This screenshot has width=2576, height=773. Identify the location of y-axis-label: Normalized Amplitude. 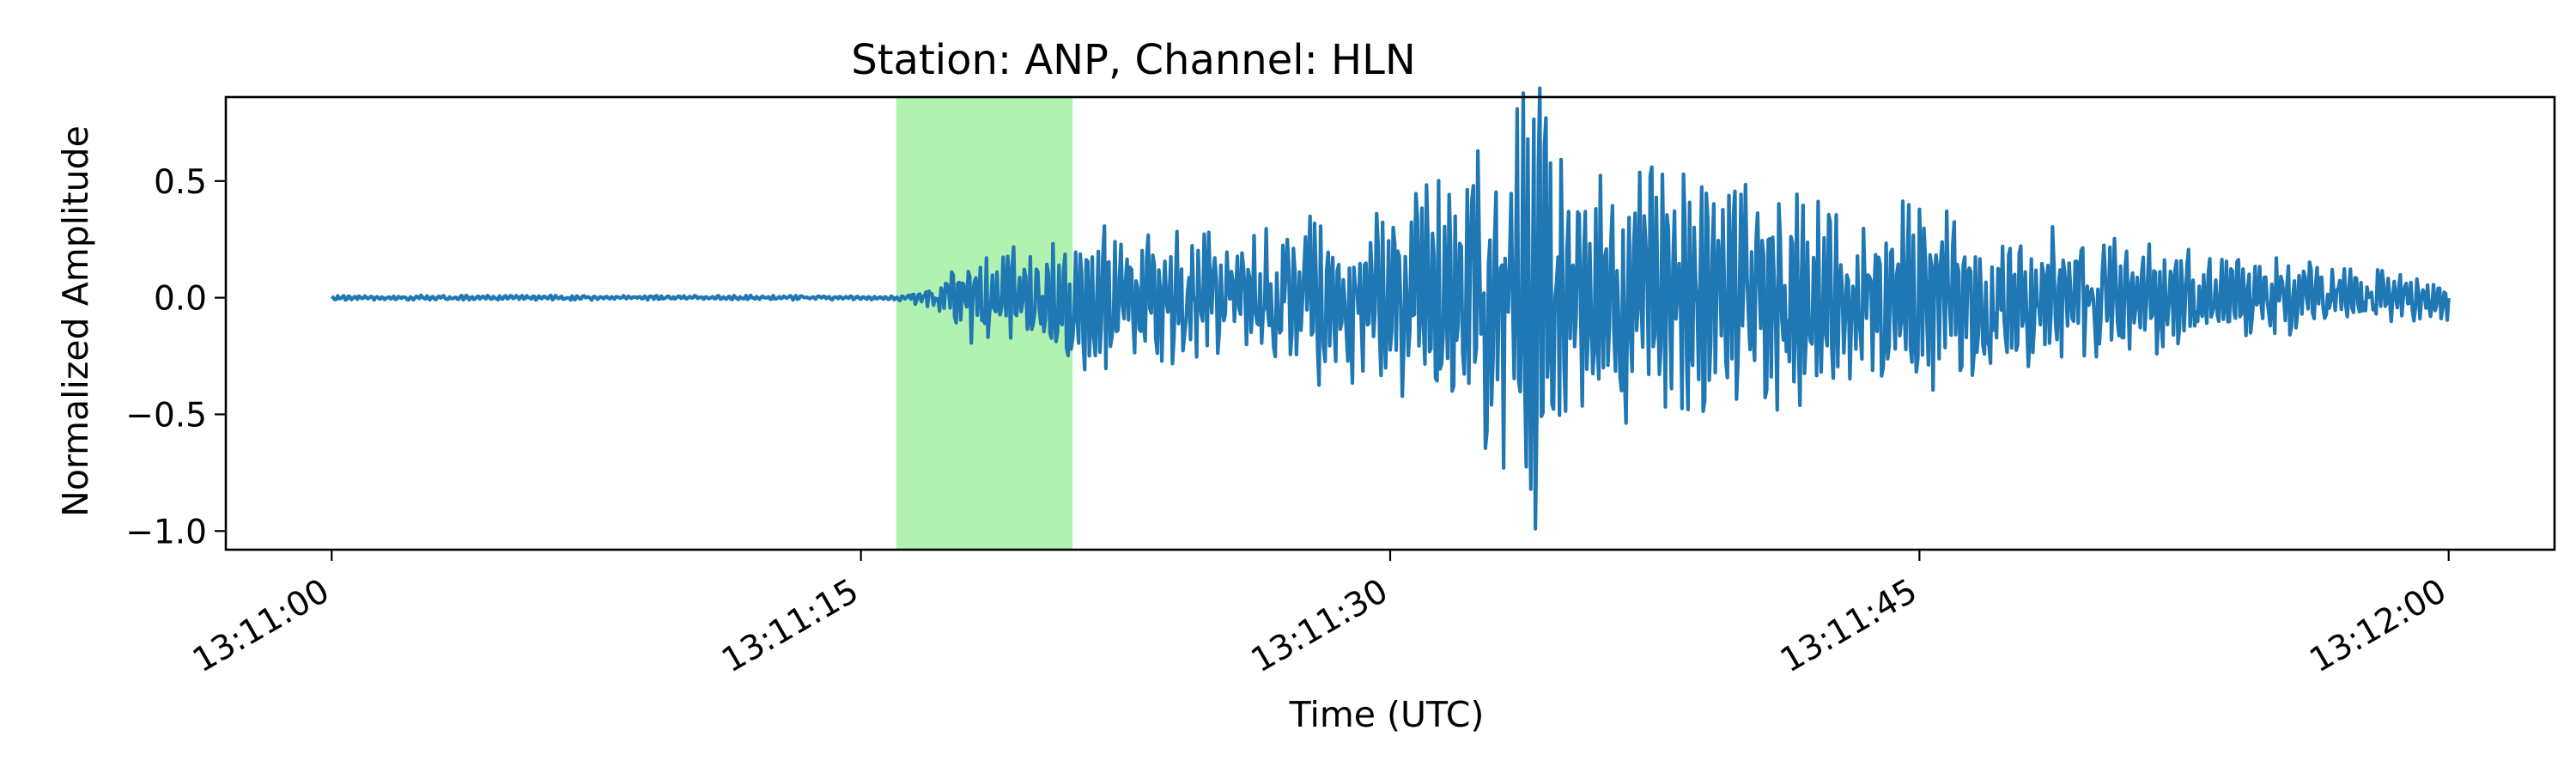
(75, 321).